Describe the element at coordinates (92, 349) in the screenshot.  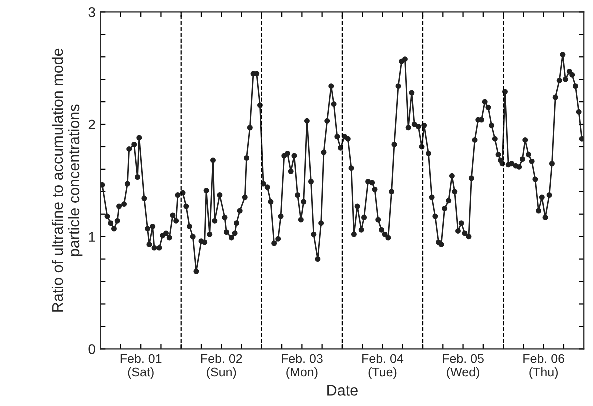
I see `y-tick-label: 0` at that location.